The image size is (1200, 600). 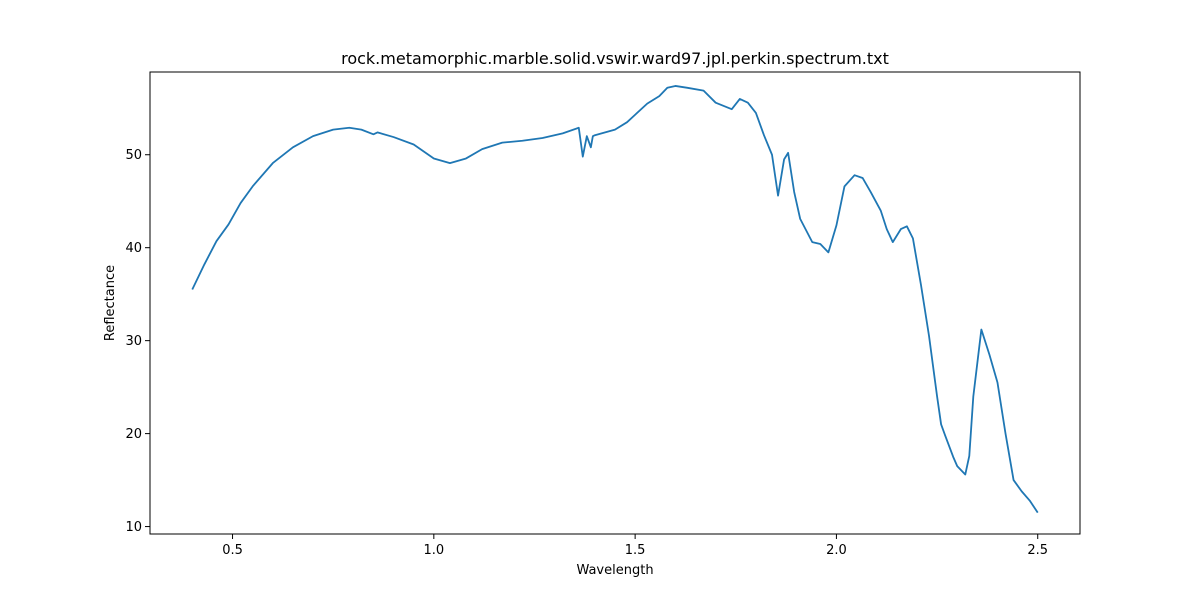 I want to click on y-axis-label: Reflectance, so click(x=110, y=303).